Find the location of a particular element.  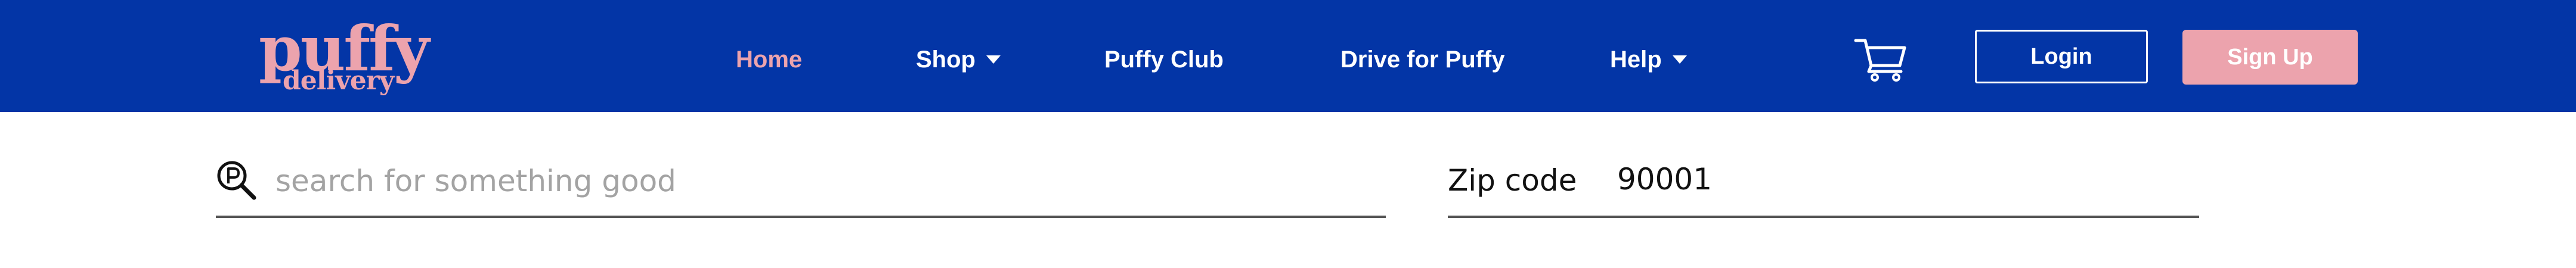

nav-shop: Shop is located at coordinates (958, 59).